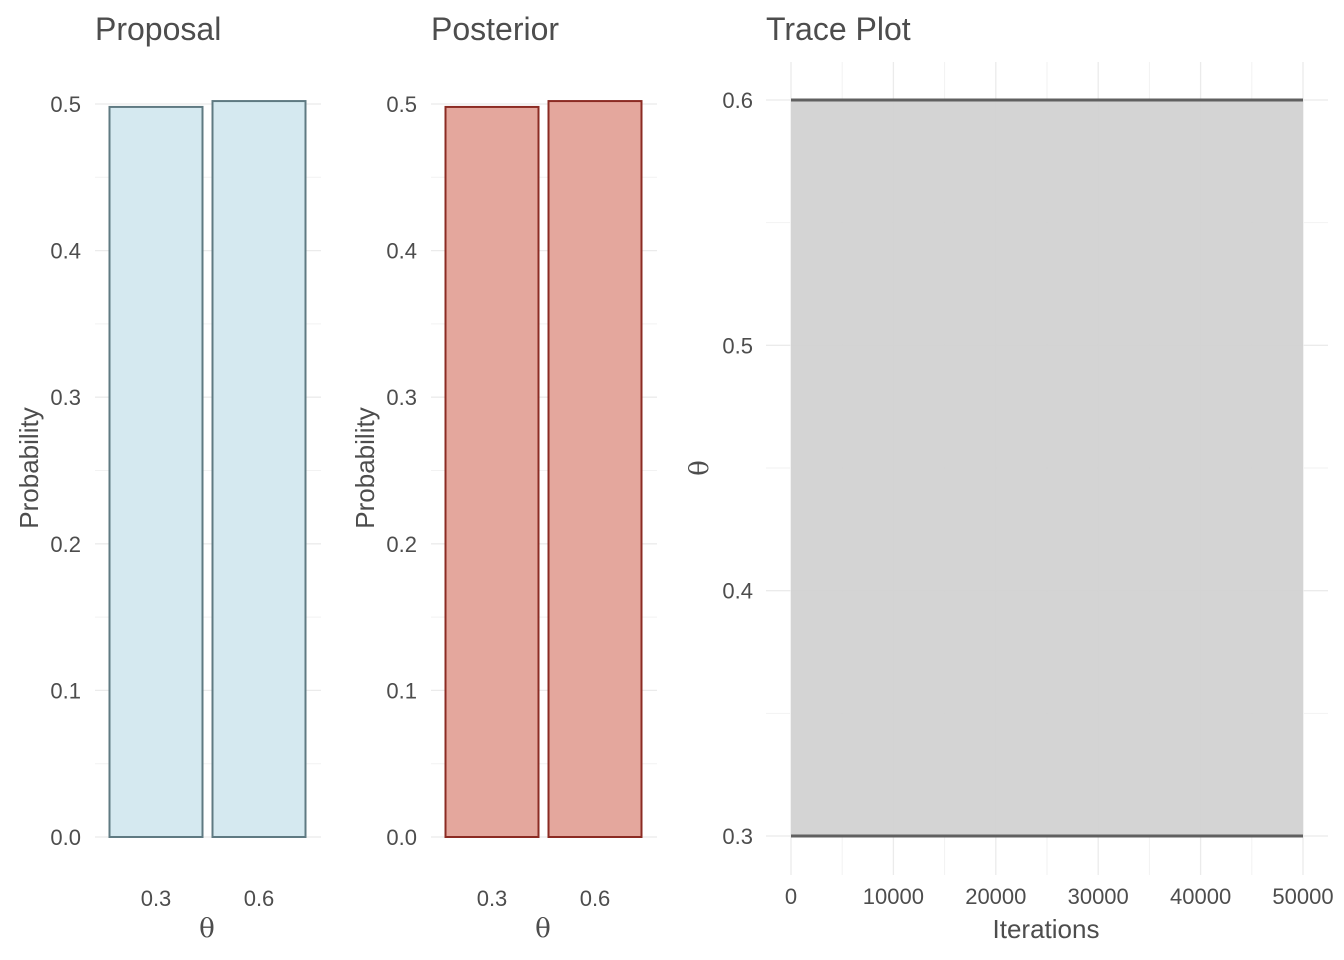 The width and height of the screenshot is (1344, 960). Describe the element at coordinates (207, 469) in the screenshot. I see `proposal-bars` at that location.